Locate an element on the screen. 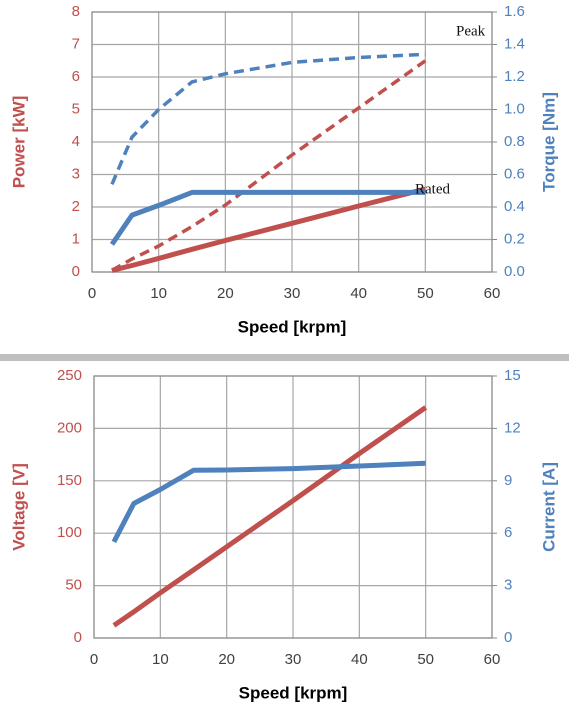  separator is located at coordinates (284, 357).